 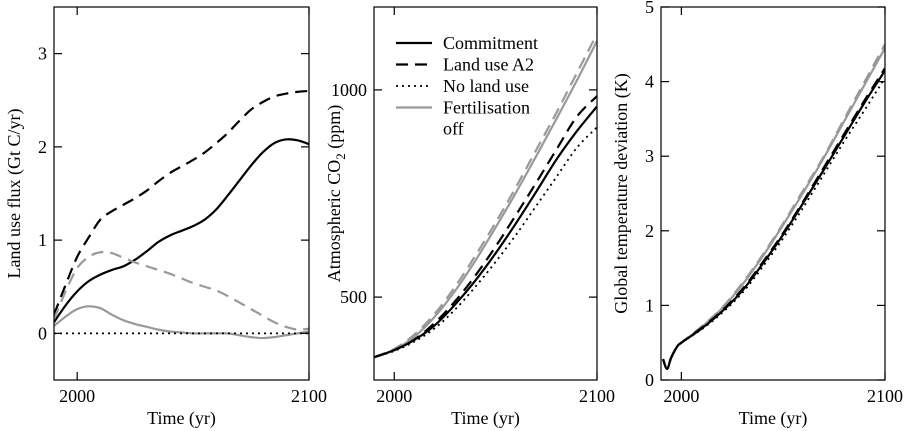 What do you see at coordinates (621, 193) in the screenshot?
I see `y-axis-label: Global temperature deviation (K)` at bounding box center [621, 193].